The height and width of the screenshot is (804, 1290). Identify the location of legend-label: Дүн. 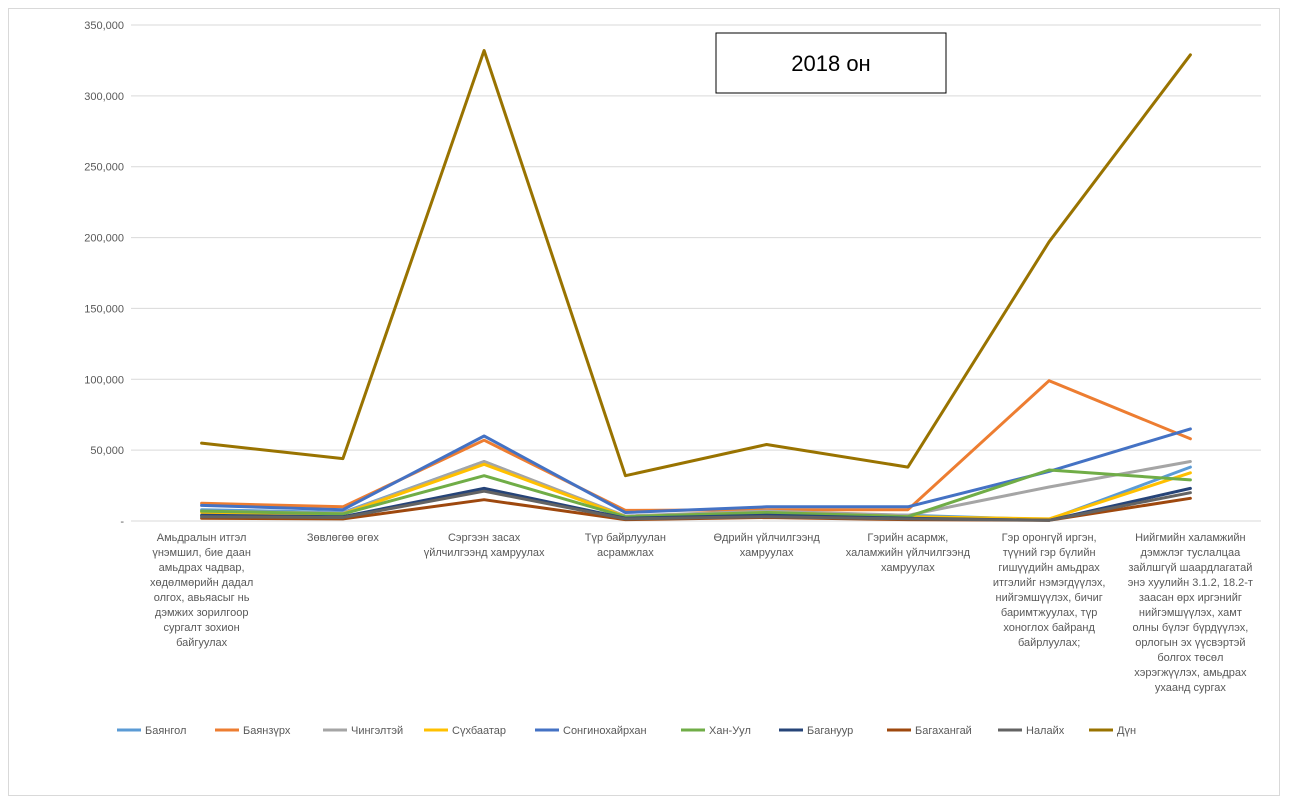
(1126, 731).